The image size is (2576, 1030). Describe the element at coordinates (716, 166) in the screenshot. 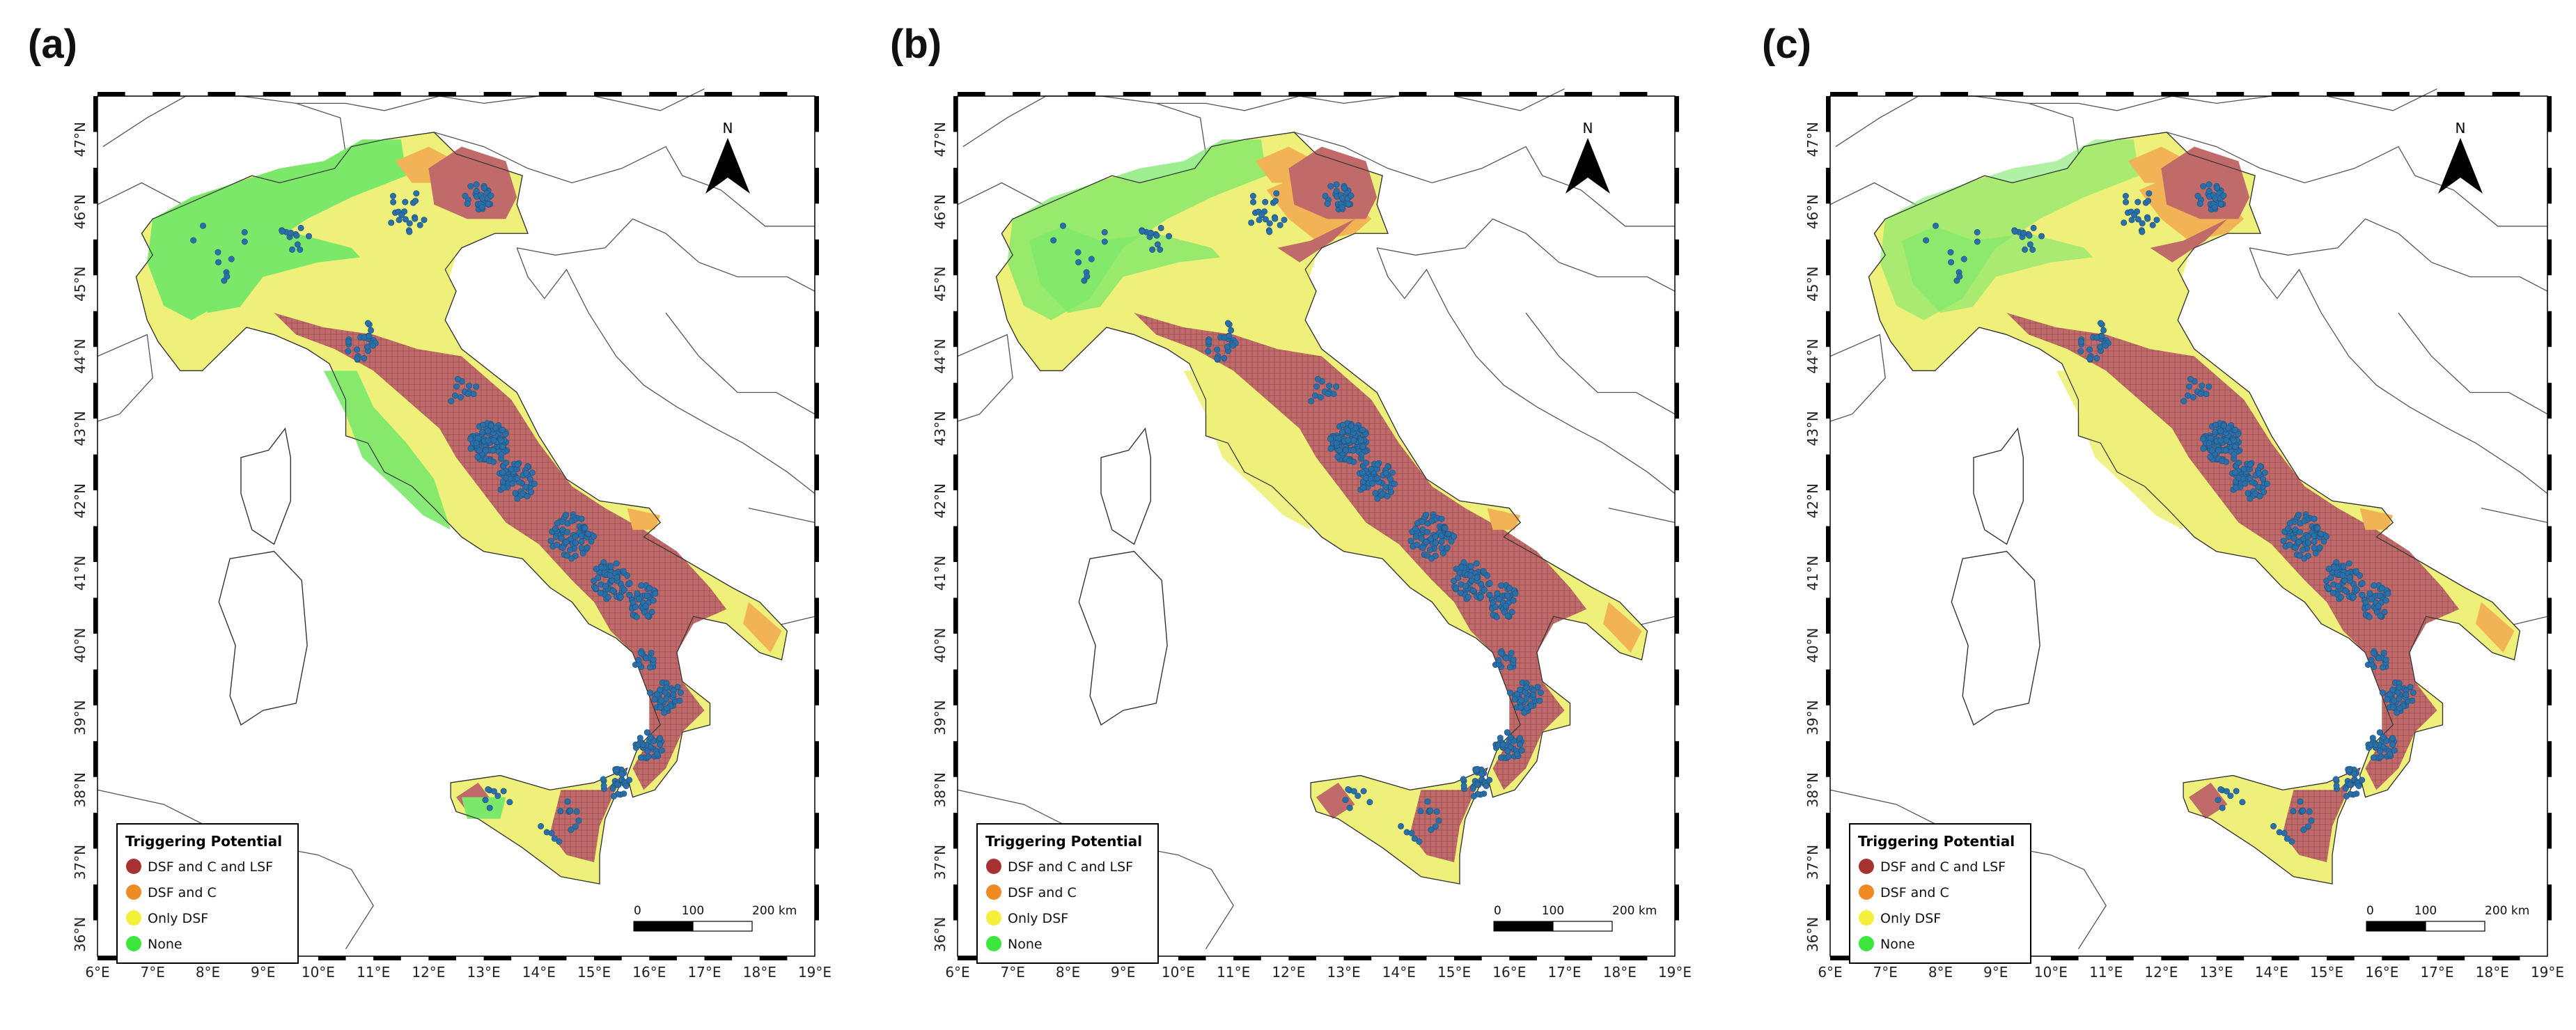

I see `north-arrow-left` at that location.